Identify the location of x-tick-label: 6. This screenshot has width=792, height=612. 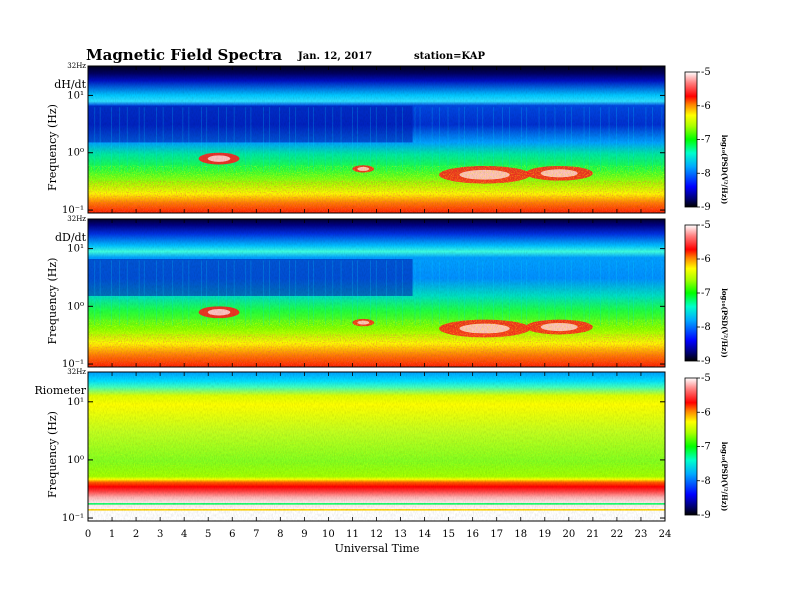
(232, 534).